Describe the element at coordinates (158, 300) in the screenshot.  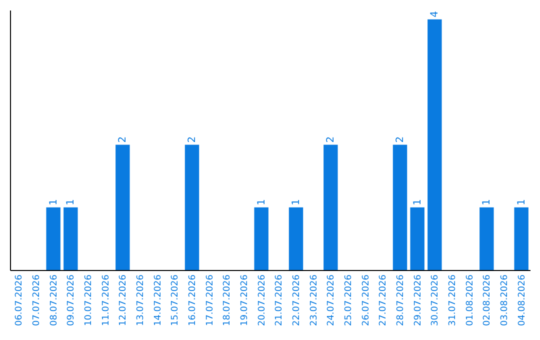
I see `x-tick-label: 14.07.2026` at that location.